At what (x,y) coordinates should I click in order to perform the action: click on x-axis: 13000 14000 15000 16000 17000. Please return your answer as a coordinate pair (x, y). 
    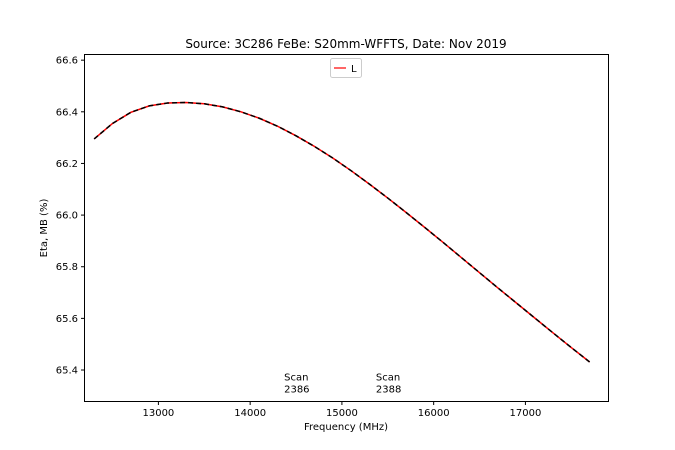
    Looking at the image, I should click on (341, 410).